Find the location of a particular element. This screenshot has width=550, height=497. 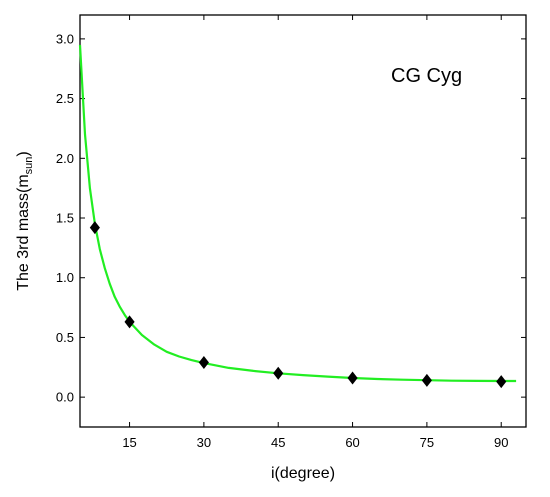

y-axis-title: The 3rd mass(msun) is located at coordinates (25, 221).